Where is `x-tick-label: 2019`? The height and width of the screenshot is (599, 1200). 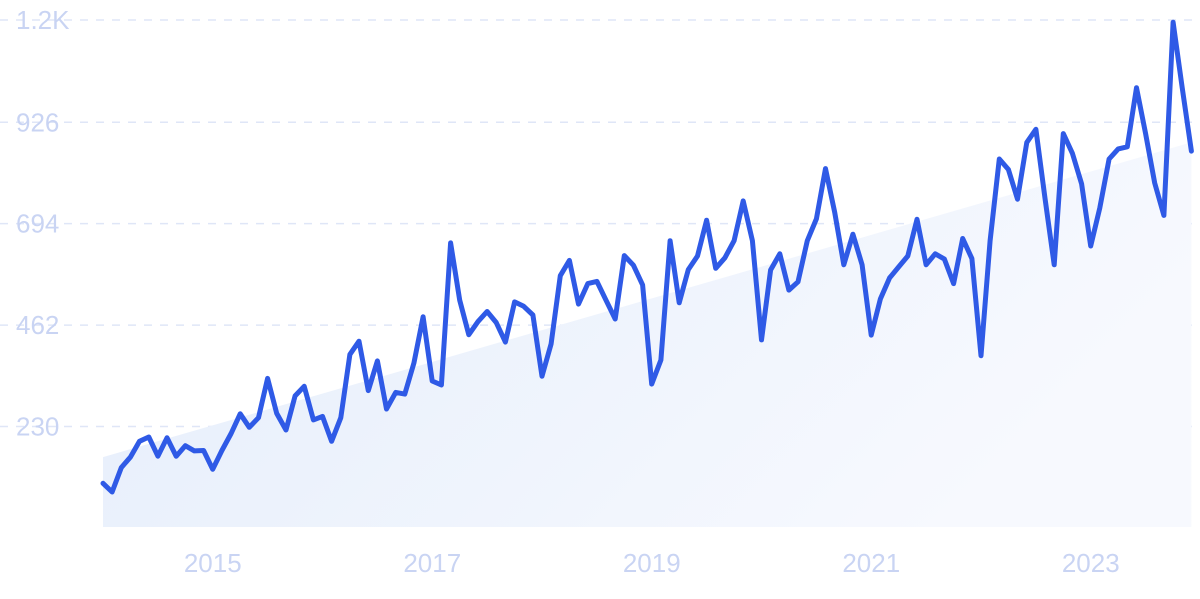
x-tick-label: 2019 is located at coordinates (652, 563).